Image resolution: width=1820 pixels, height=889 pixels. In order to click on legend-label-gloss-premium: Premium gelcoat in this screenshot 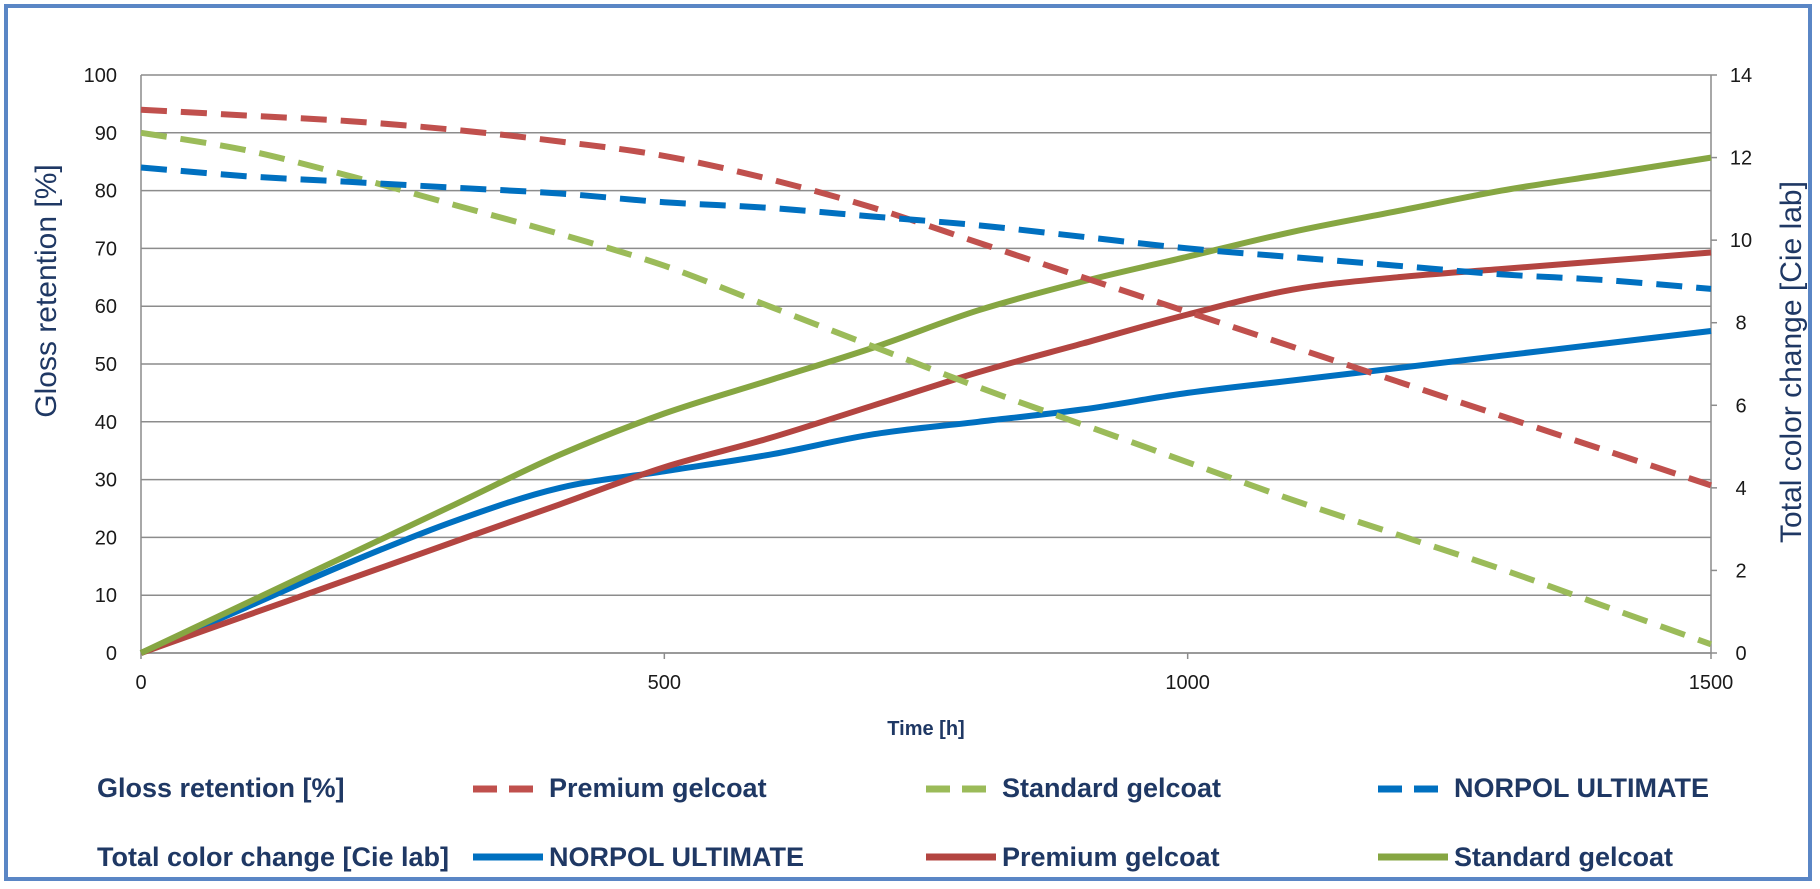, I will do `click(658, 788)`.